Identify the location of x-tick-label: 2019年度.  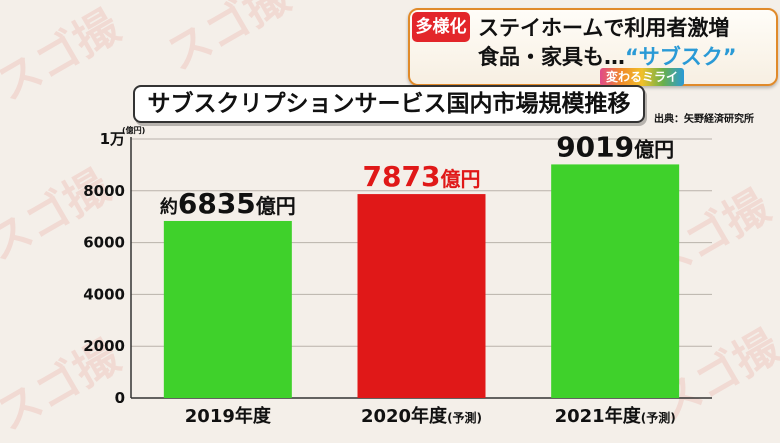
(228, 416).